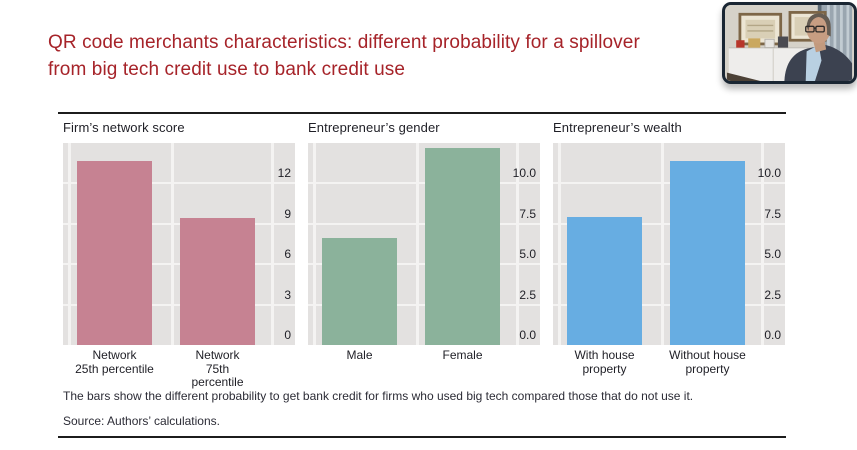 This screenshot has width=857, height=450. Describe the element at coordinates (217, 281) in the screenshot. I see `bar-network-75th-percentile` at that location.